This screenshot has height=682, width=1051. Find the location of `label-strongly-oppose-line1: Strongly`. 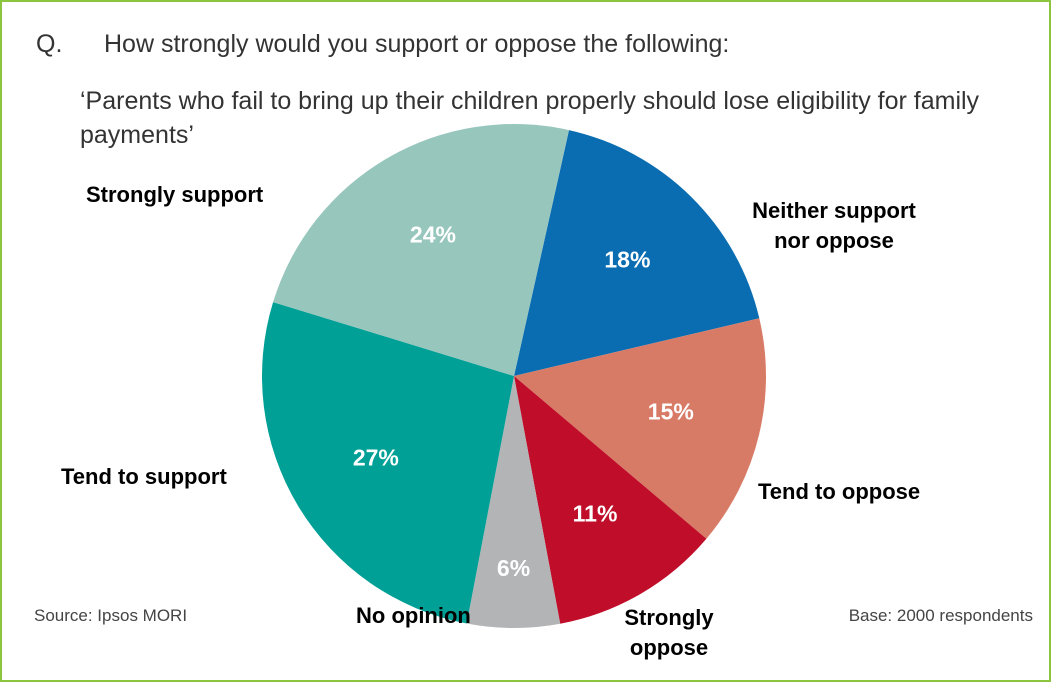

label-strongly-oppose-line1: Strongly is located at coordinates (669, 618).